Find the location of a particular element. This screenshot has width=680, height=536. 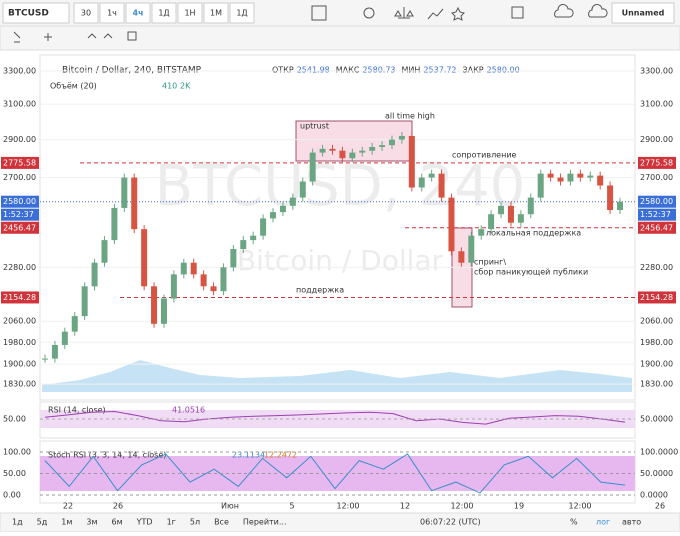

interval: 1Н is located at coordinates (189, 13).